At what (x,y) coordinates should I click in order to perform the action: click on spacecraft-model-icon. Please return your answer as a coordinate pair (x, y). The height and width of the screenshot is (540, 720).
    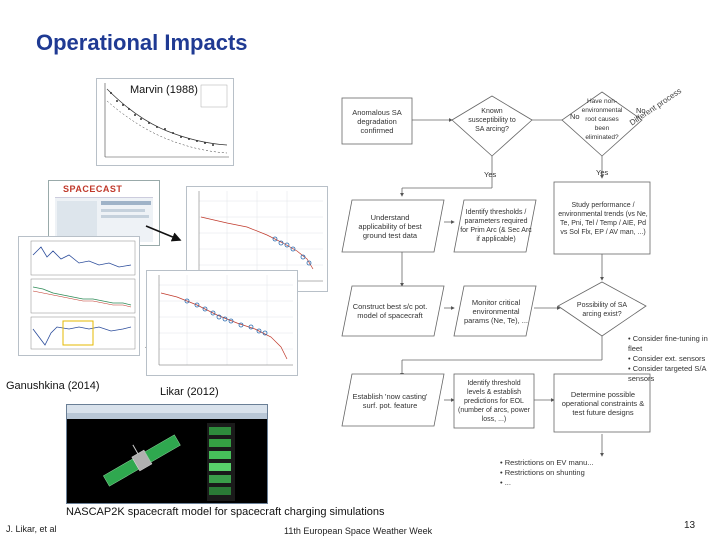
    Looking at the image, I should click on (142, 460).